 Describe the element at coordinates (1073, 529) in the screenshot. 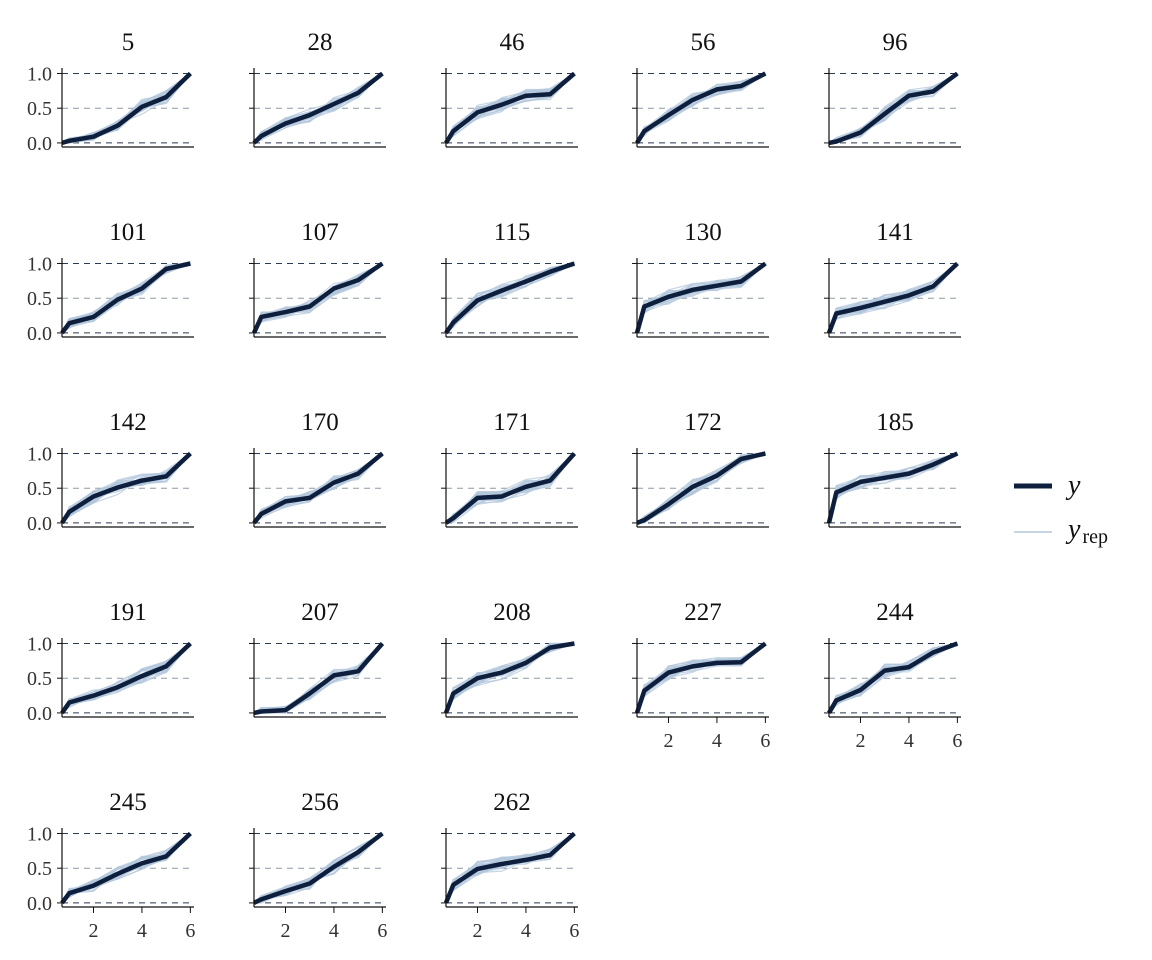

I see `legend-yrep-base: y` at that location.